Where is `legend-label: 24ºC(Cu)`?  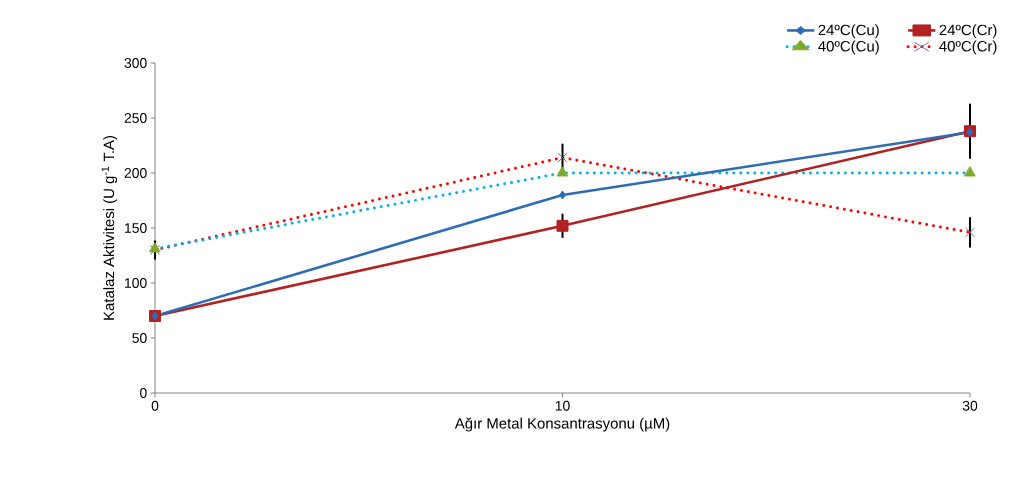
legend-label: 24ºC(Cu) is located at coordinates (848, 31).